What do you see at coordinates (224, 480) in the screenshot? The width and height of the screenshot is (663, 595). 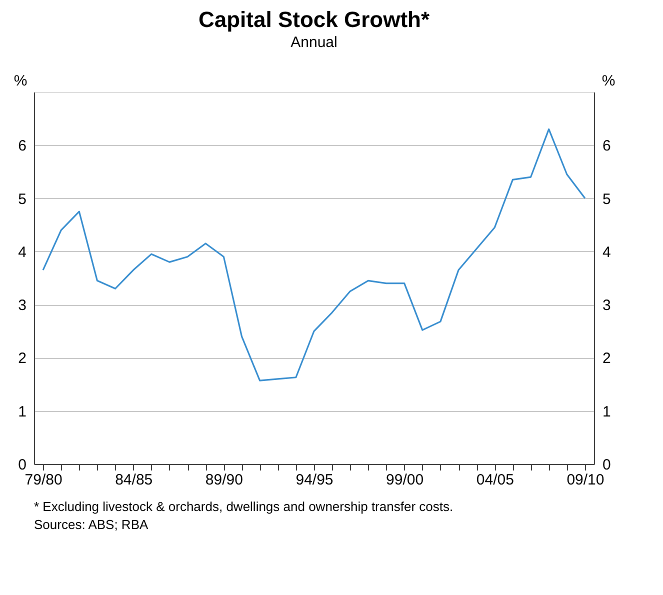 I see `x-tick-label: 89/90` at bounding box center [224, 480].